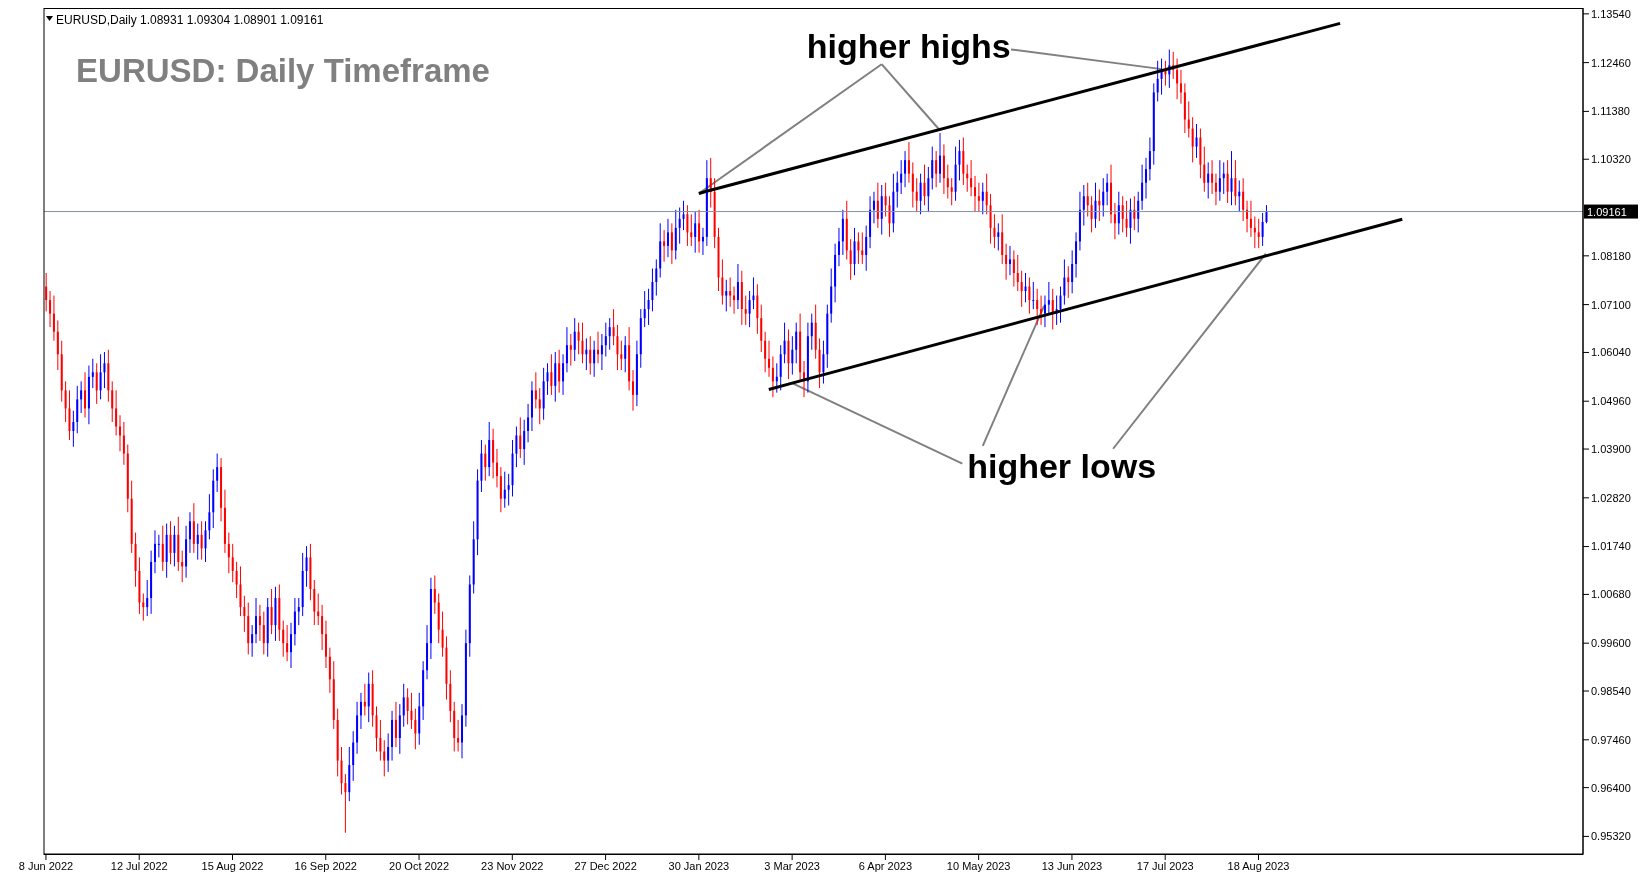 This screenshot has height=884, width=1649. What do you see at coordinates (1607, 211) in the screenshot?
I see `ref-line-label: 1.09161` at bounding box center [1607, 211].